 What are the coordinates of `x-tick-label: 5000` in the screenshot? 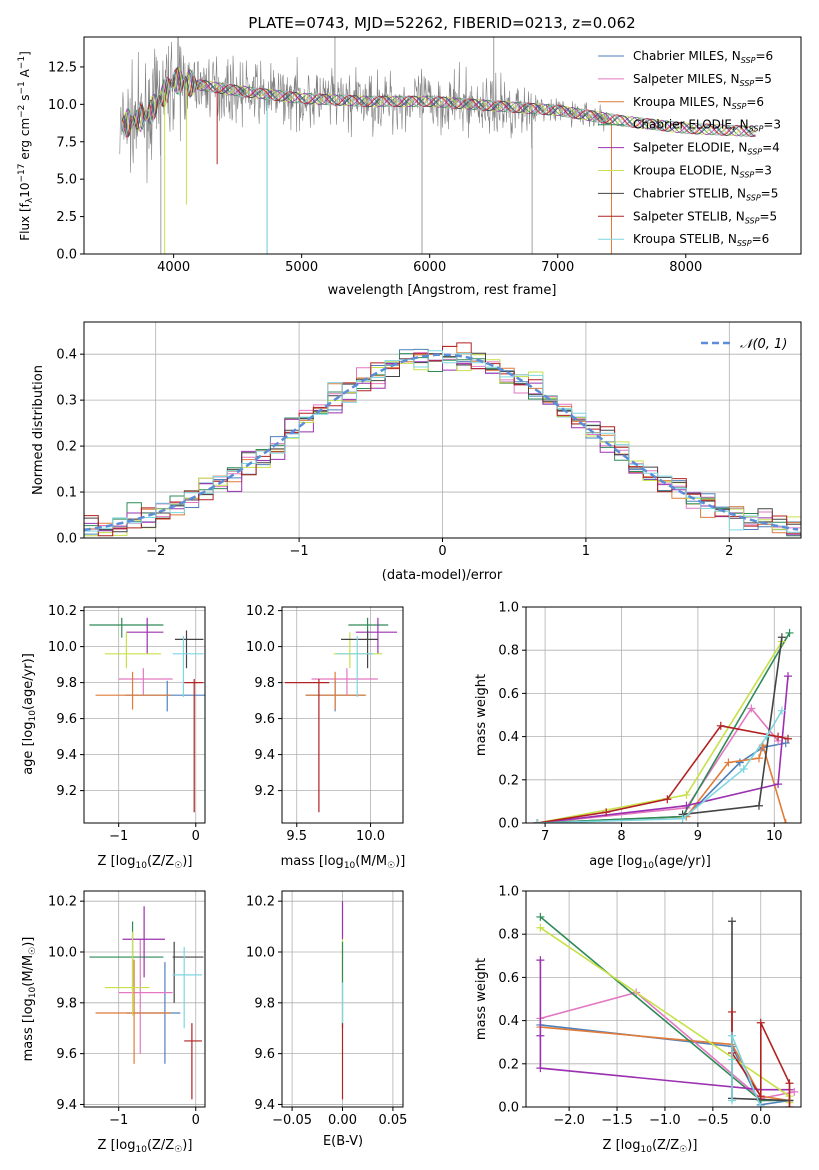 It's located at (301, 267).